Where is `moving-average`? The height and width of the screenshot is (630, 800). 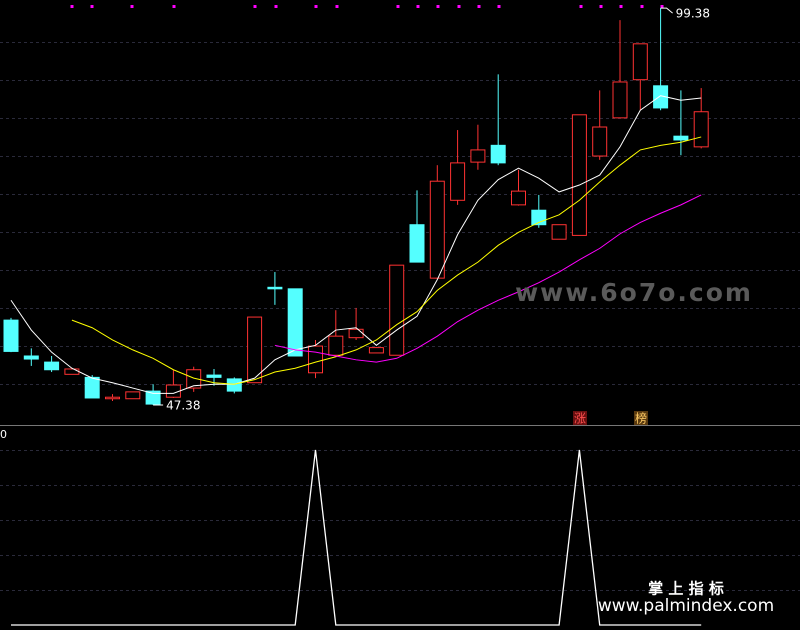
moving-average is located at coordinates (488, 278).